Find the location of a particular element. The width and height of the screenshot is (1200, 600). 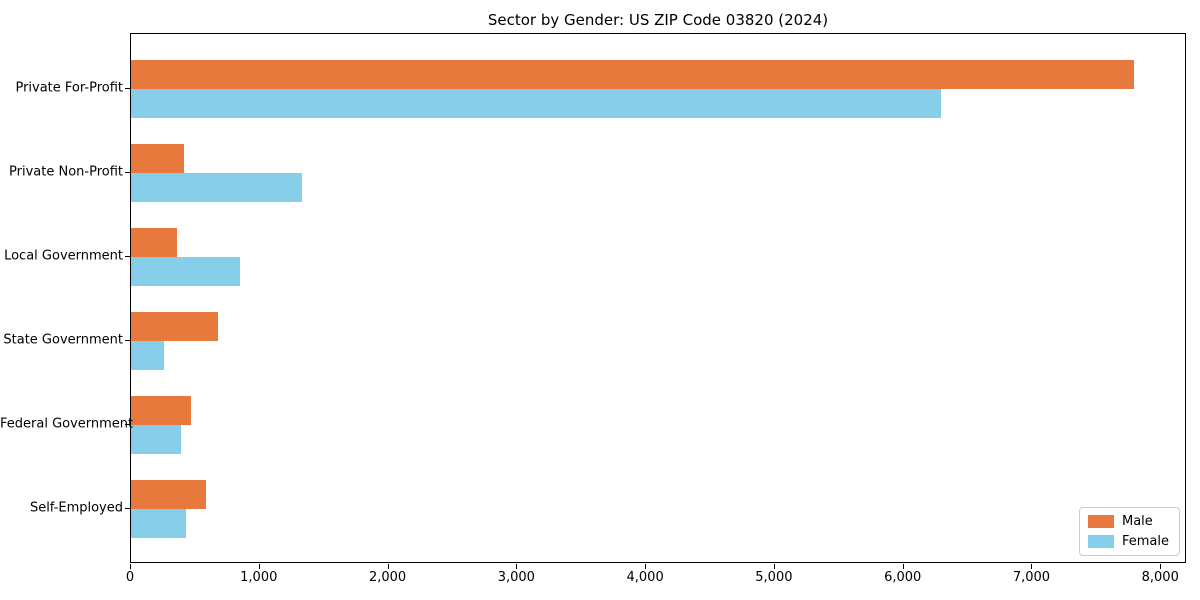

y-tick-label-self-employed: Self-Employed is located at coordinates (76, 508).